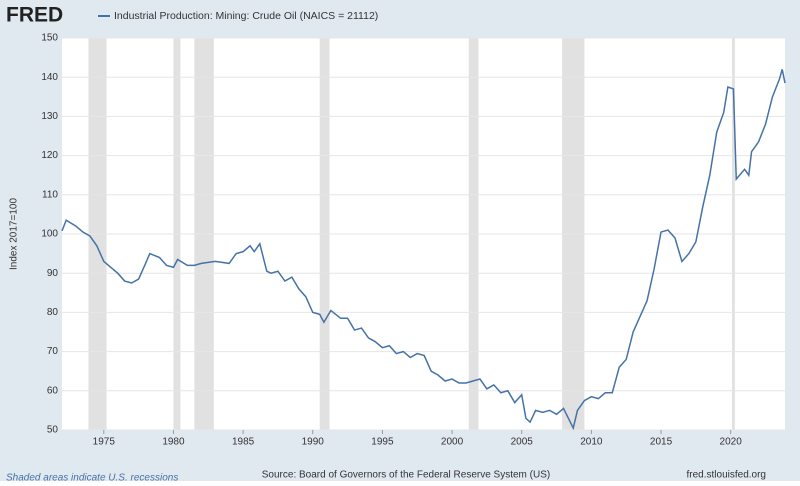 This screenshot has width=800, height=486. I want to click on y-tick-label: 150, so click(49, 38).